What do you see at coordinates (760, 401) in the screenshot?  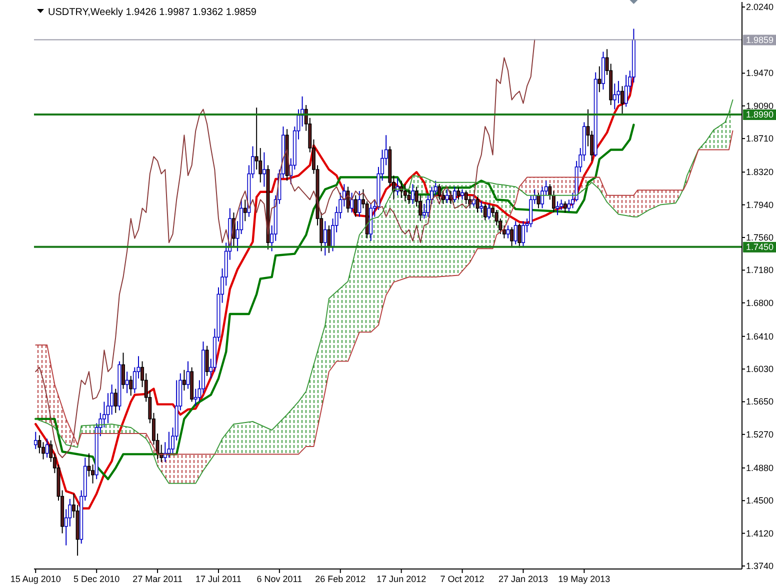 I see `y-tick-label: 1.5650` at bounding box center [760, 401].